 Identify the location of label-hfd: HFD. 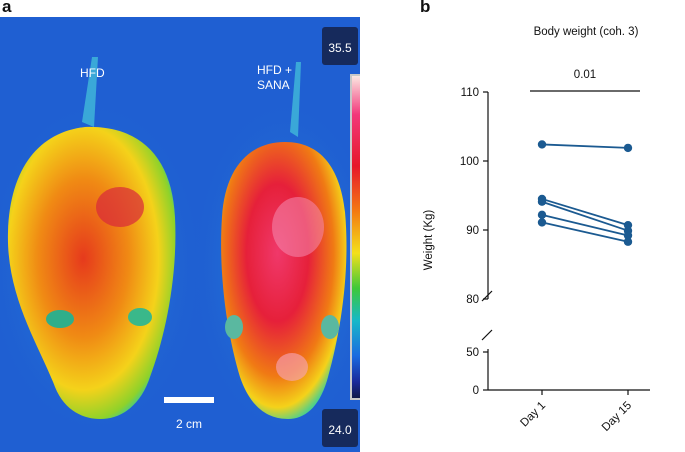
(92, 73).